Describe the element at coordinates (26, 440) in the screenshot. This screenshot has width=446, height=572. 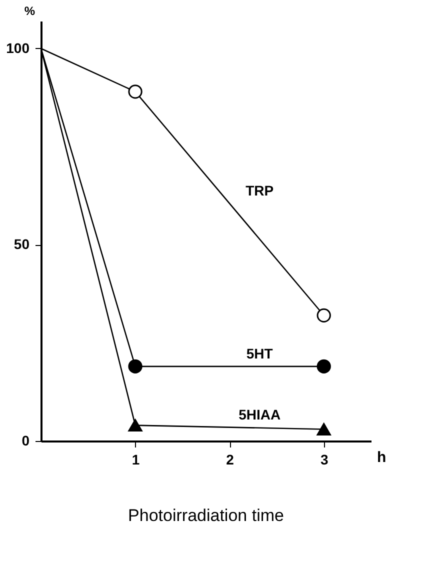
I see `y-tick-label: 0` at that location.